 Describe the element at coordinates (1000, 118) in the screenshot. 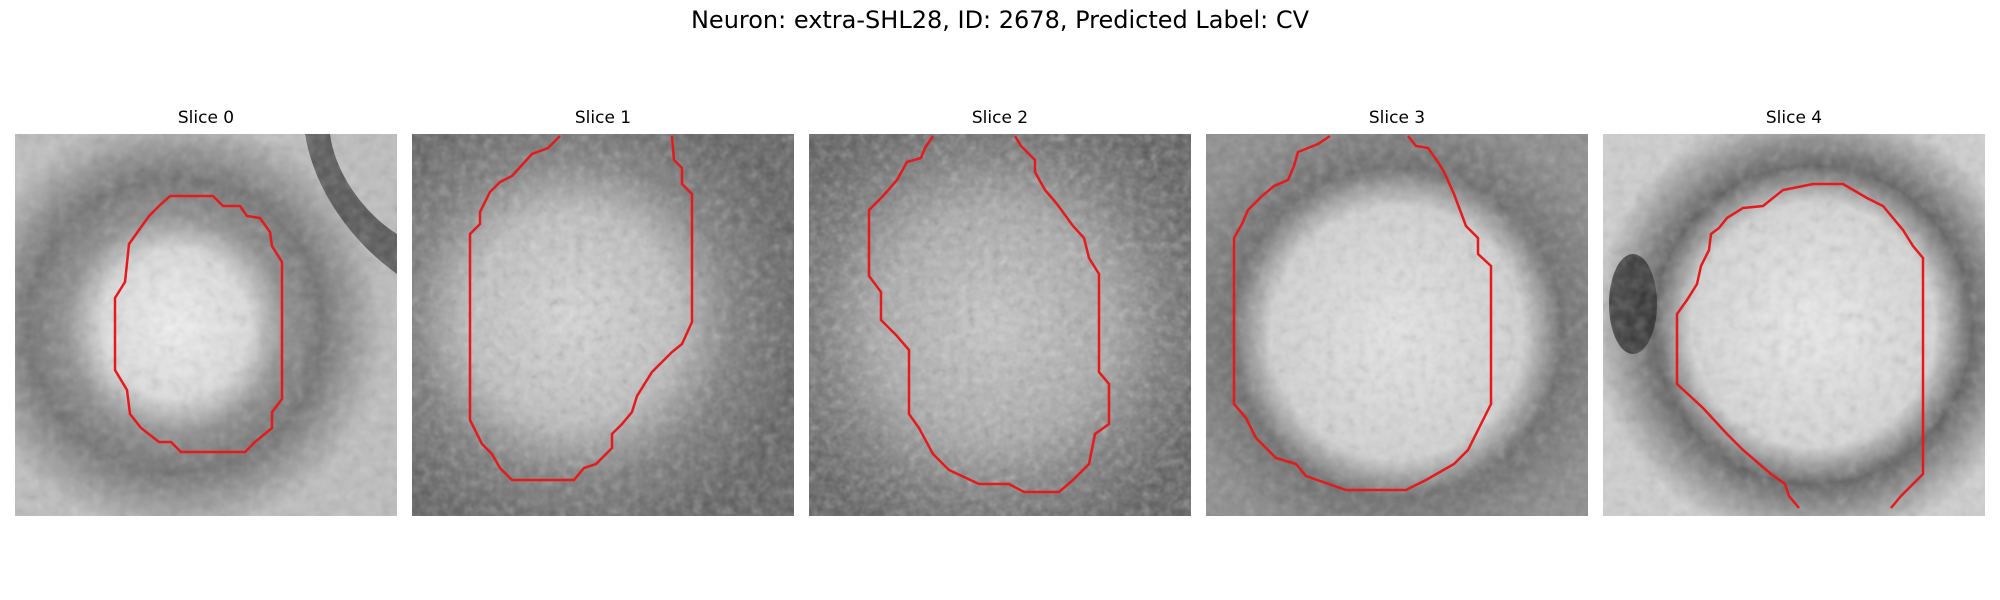

I see `slice-title-2: Slice 2` at that location.